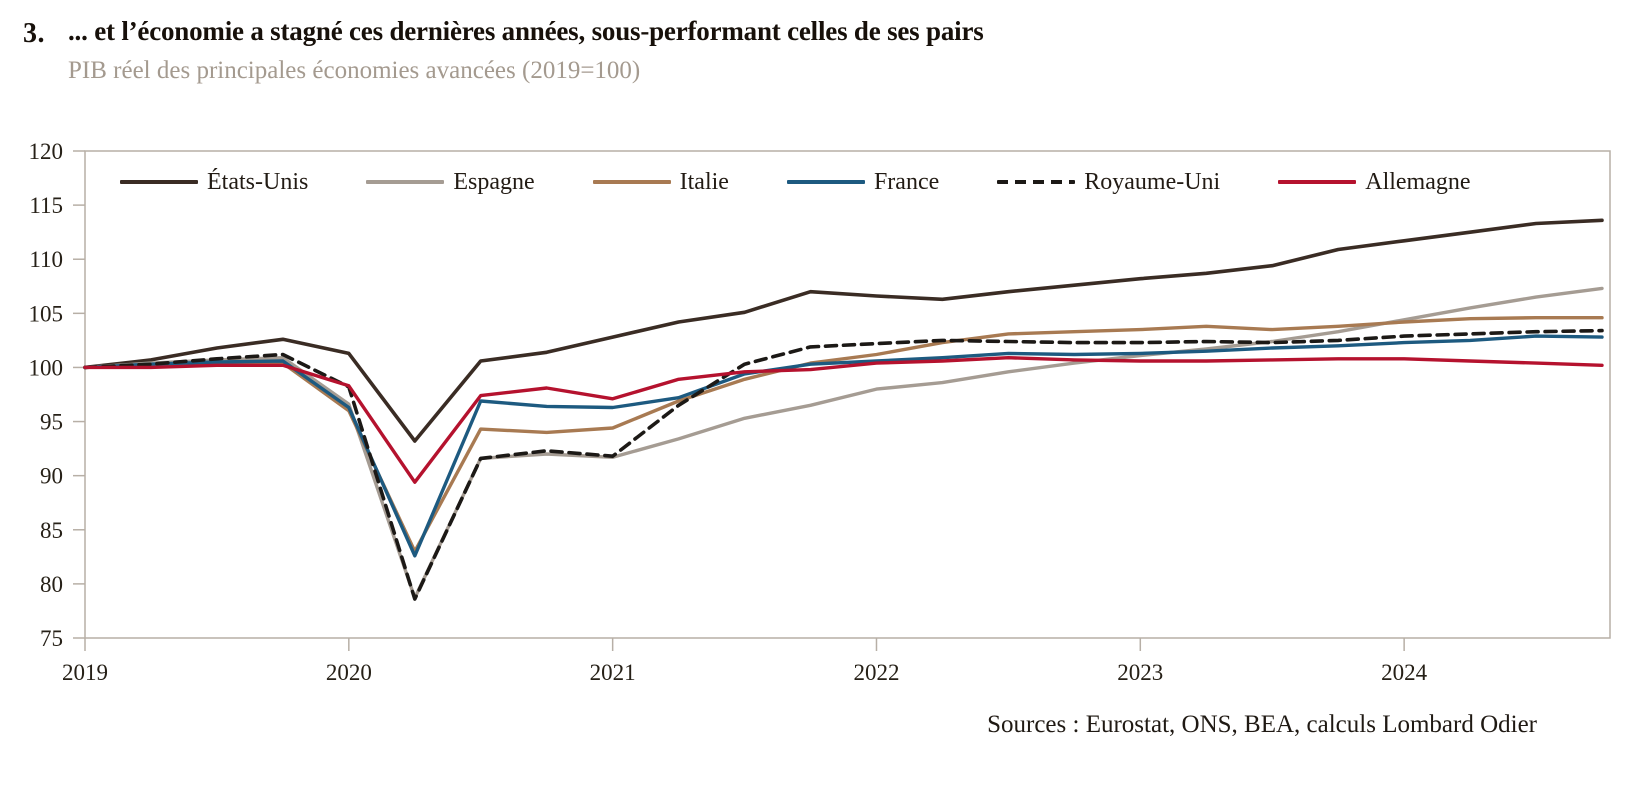  I want to click on legend-item-etats-unis: États-Unis, so click(214, 182).